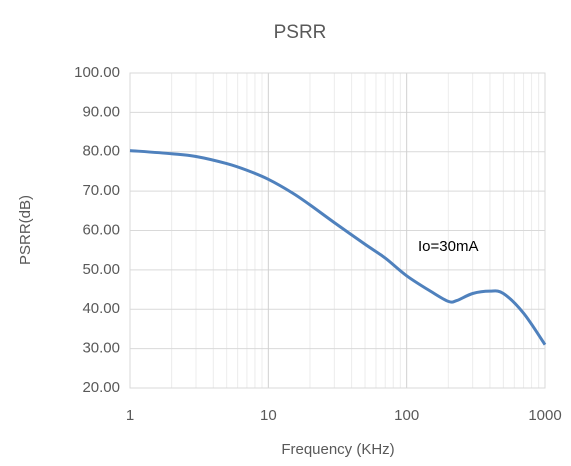 This screenshot has width=571, height=466. Describe the element at coordinates (101, 190) in the screenshot. I see `y-tick-label: 70.00` at that location.